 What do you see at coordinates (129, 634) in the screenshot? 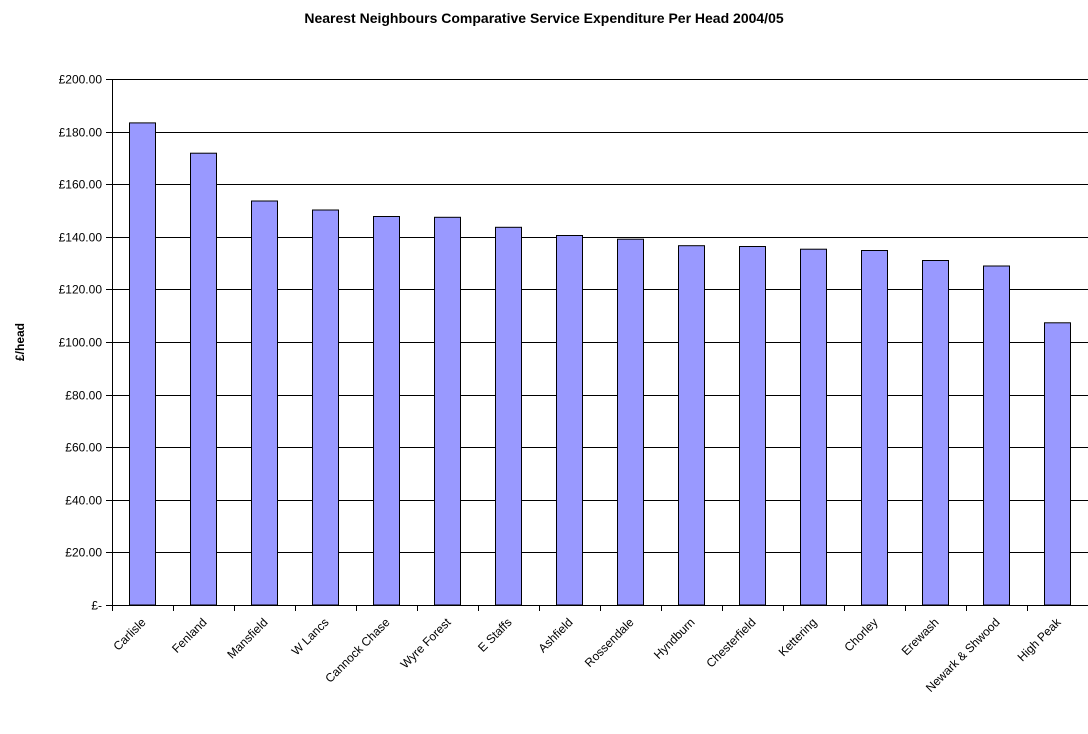
I see `x-category-label: Carlisle` at bounding box center [129, 634].